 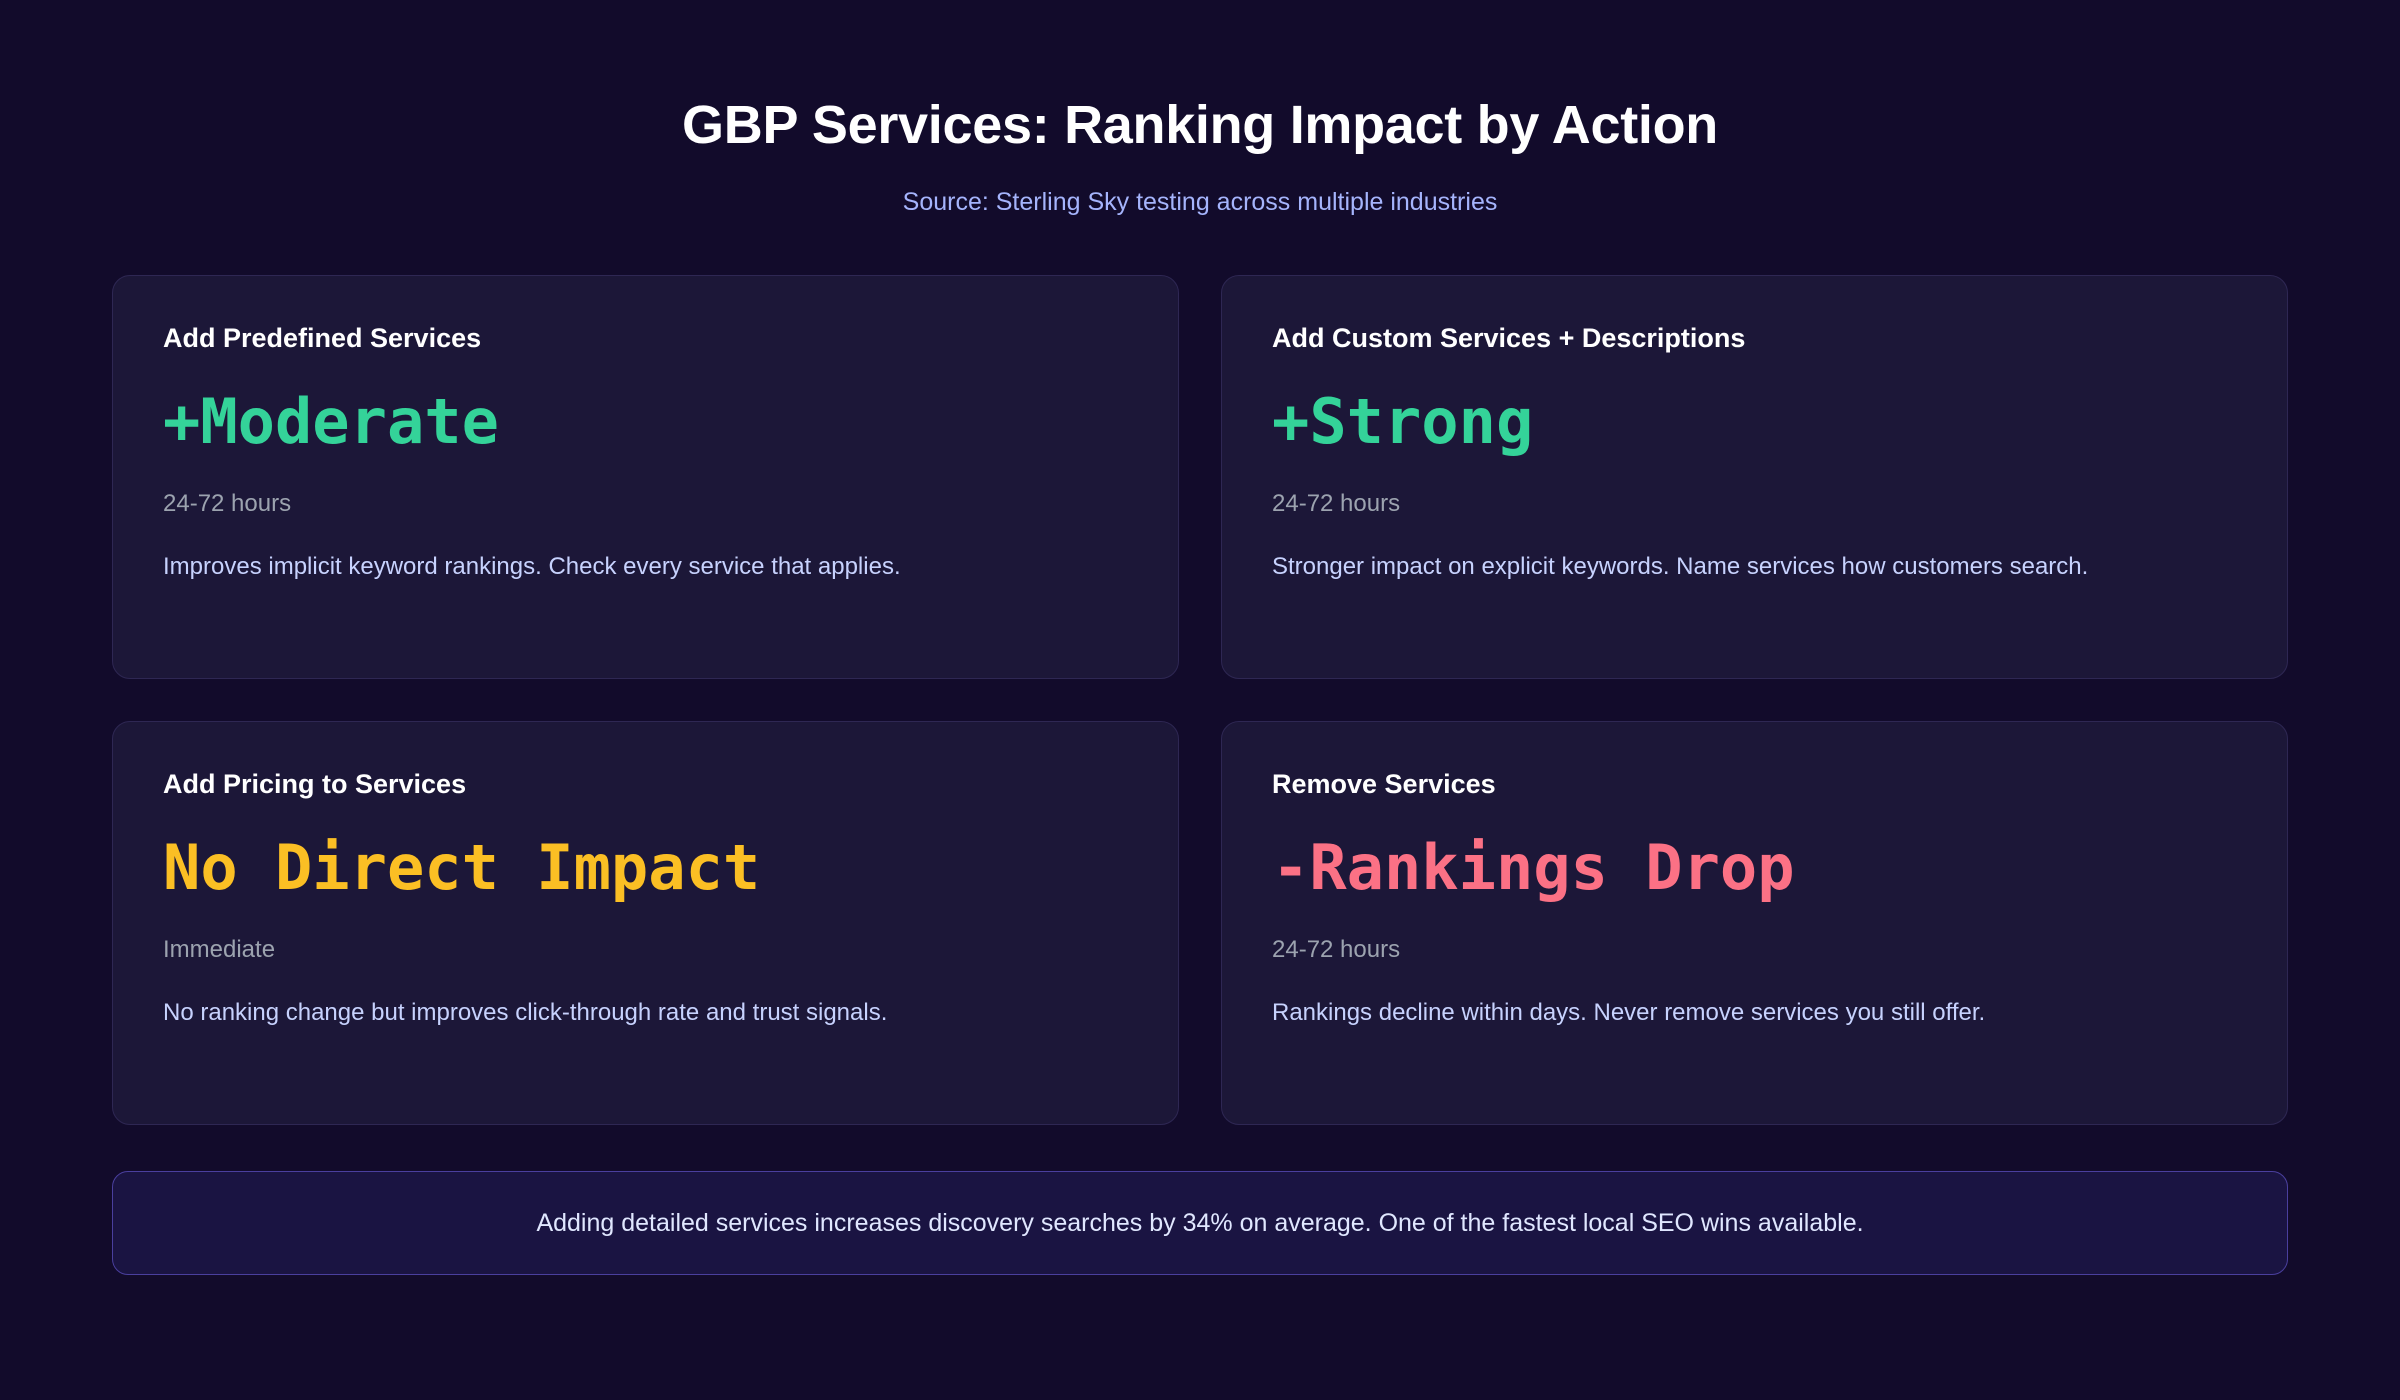 What do you see at coordinates (1200, 125) in the screenshot?
I see `page-title: GBP Services: Ranking Impact by Action` at bounding box center [1200, 125].